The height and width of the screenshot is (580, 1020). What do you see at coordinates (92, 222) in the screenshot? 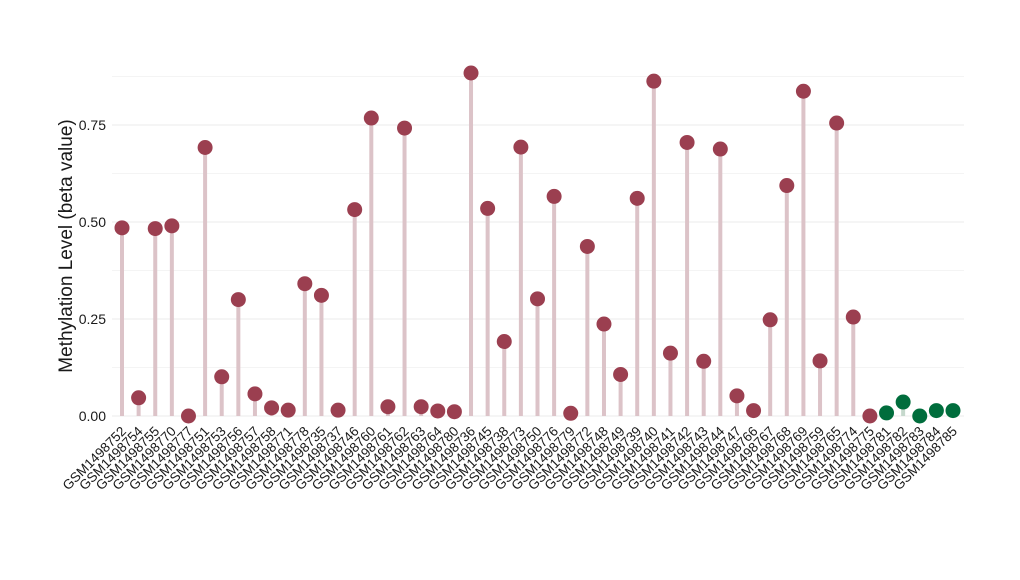
I see `y-tick-label: 0.50` at bounding box center [92, 222].